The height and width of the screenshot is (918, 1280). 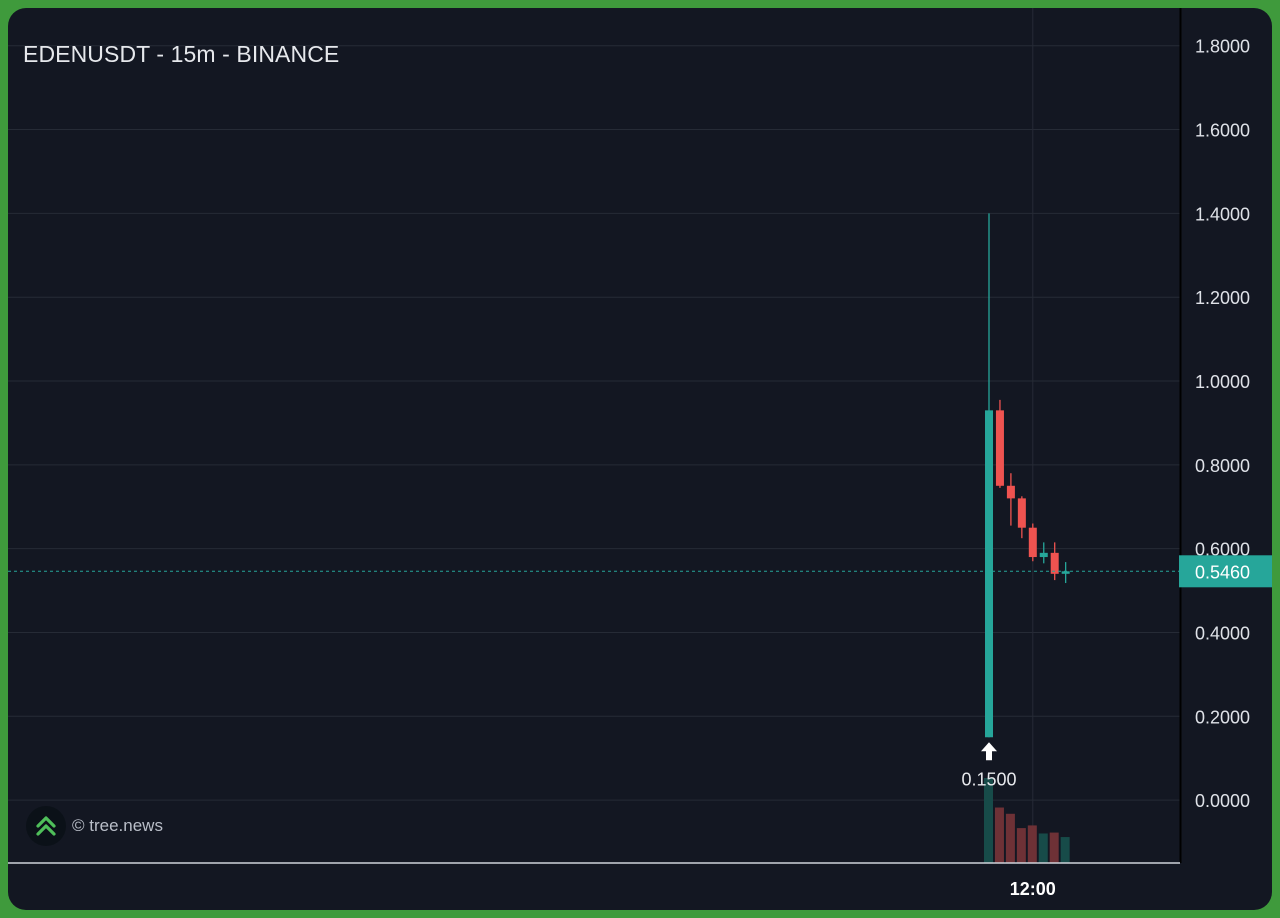 What do you see at coordinates (1222, 131) in the screenshot?
I see `y-tick-label: 1.6000` at bounding box center [1222, 131].